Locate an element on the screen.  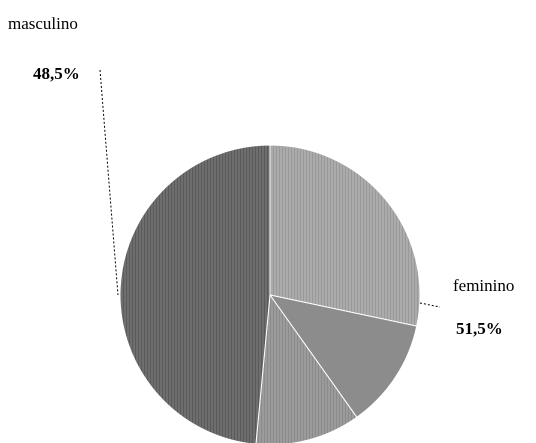
leader-line-feminino is located at coordinates (430, 305).